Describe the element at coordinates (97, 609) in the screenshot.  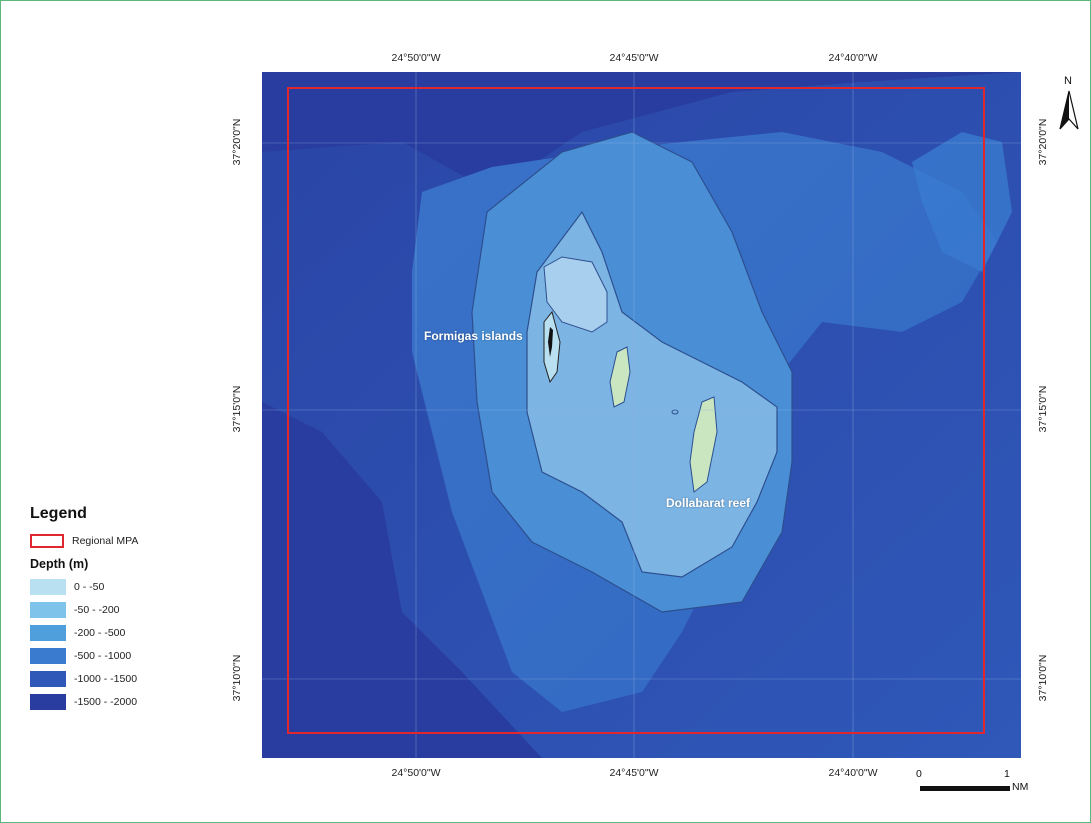
I see `depth-label: -50 - -200` at that location.